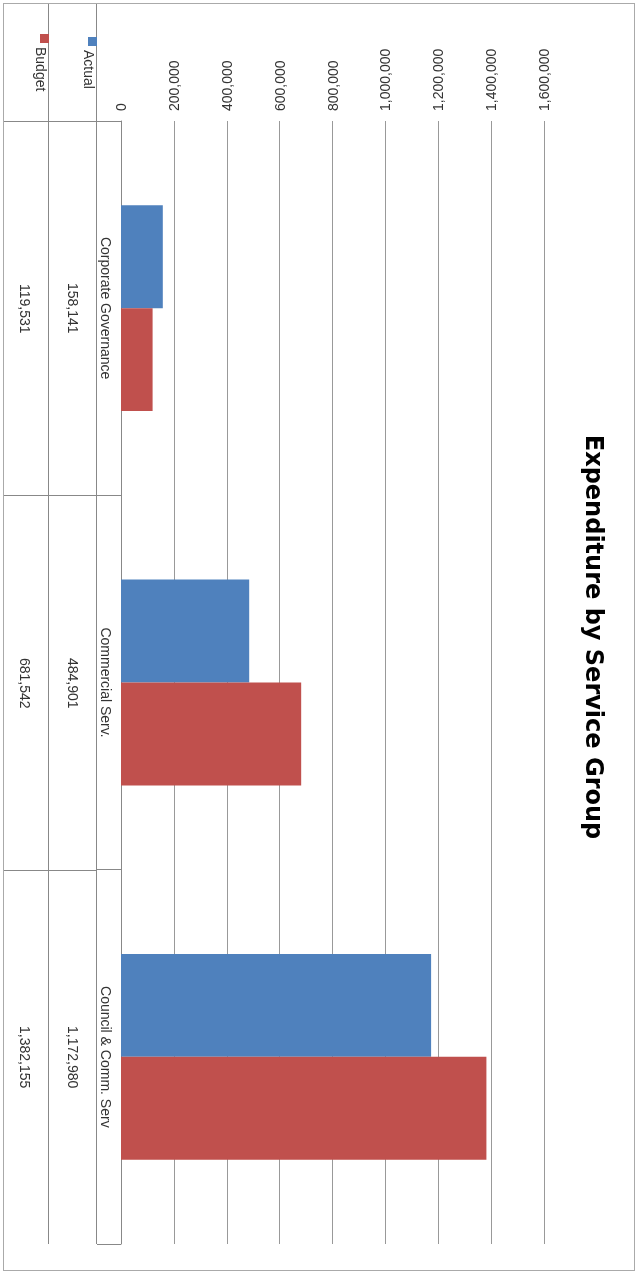 The image size is (638, 1274). Describe the element at coordinates (279, 85) in the screenshot. I see `x-tick-label: 600,000` at that location.